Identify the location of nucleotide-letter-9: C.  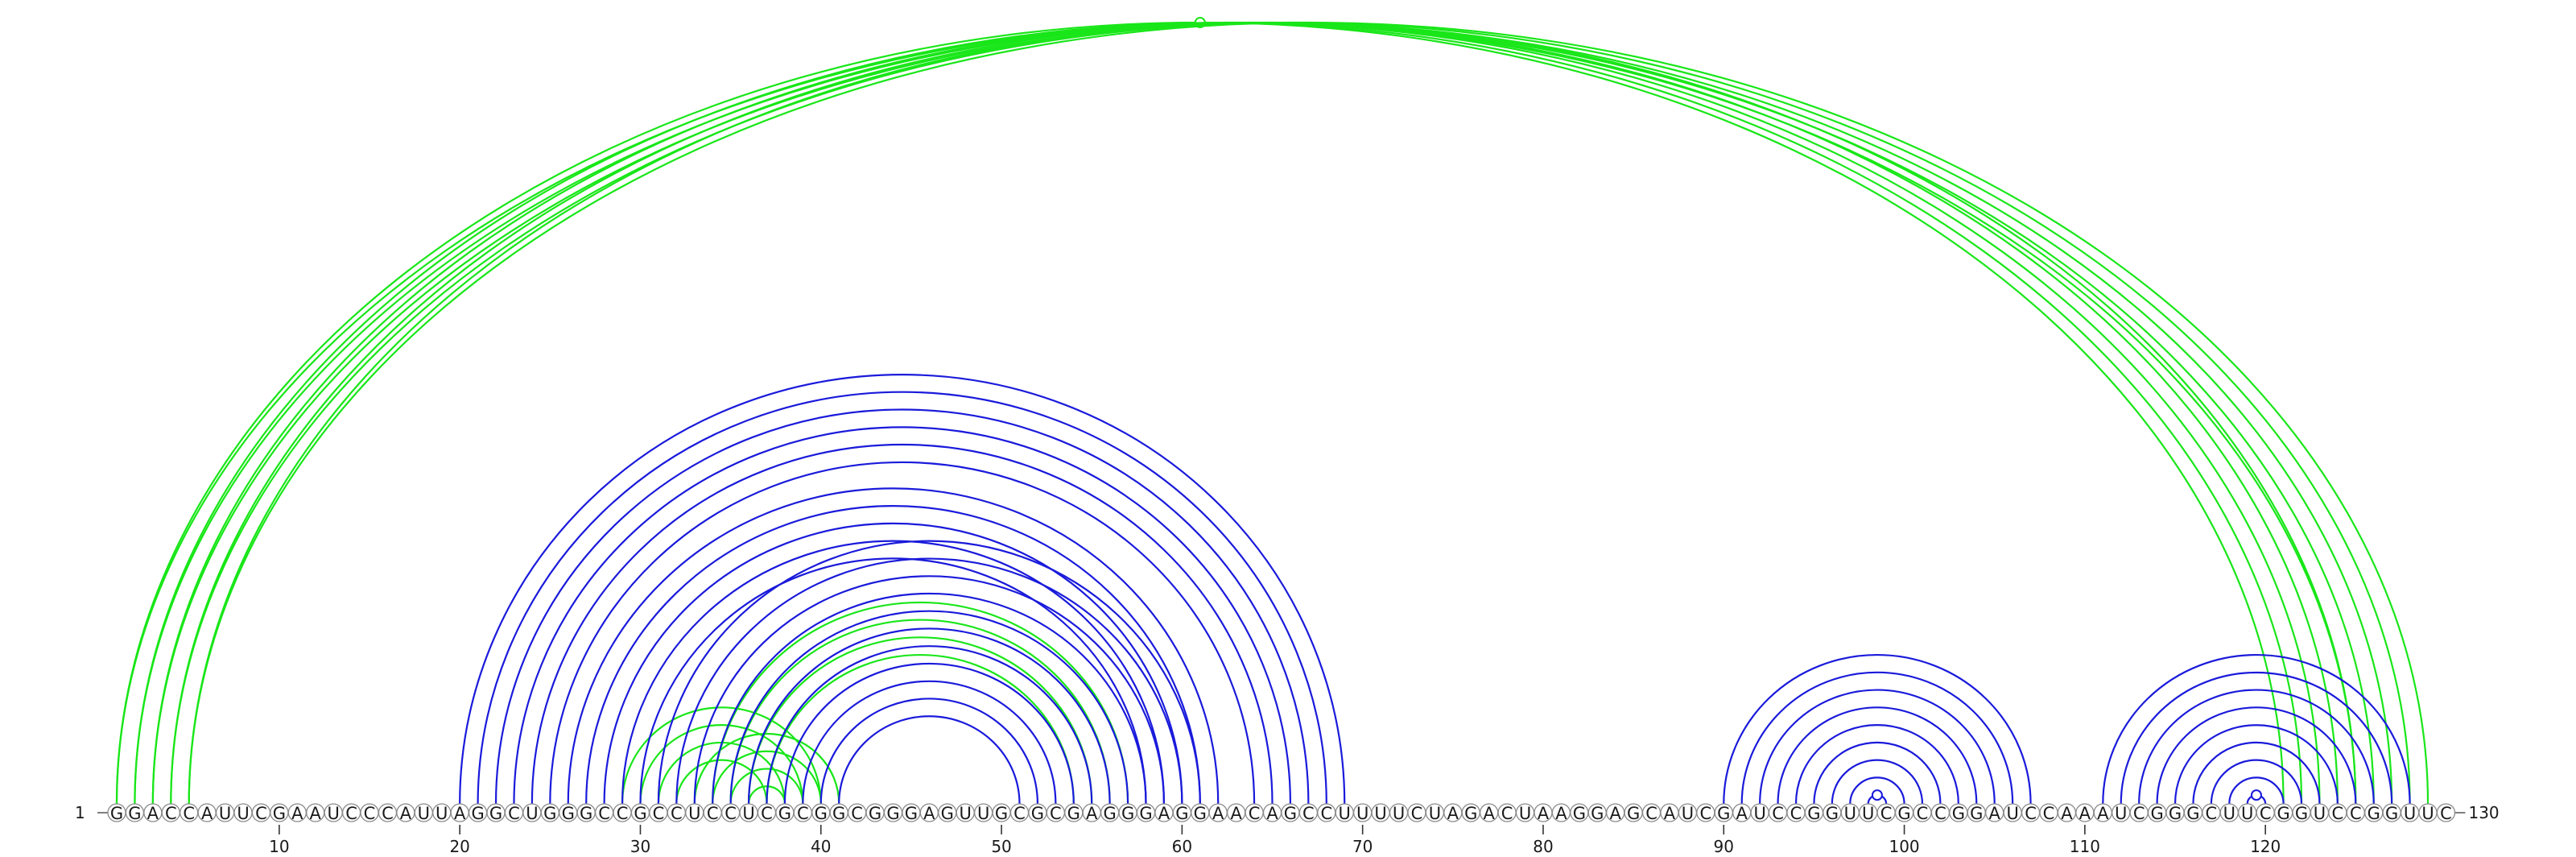
(261, 813).